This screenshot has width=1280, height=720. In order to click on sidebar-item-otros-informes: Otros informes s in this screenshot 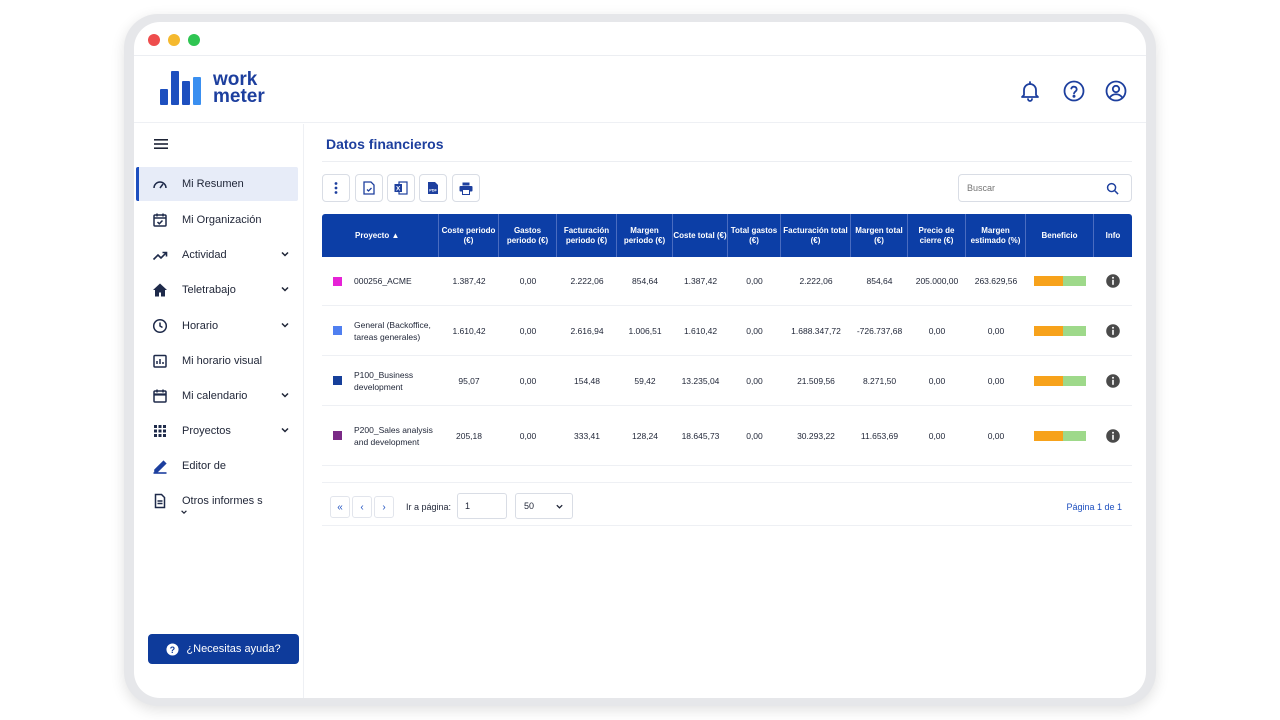, I will do `click(217, 501)`.